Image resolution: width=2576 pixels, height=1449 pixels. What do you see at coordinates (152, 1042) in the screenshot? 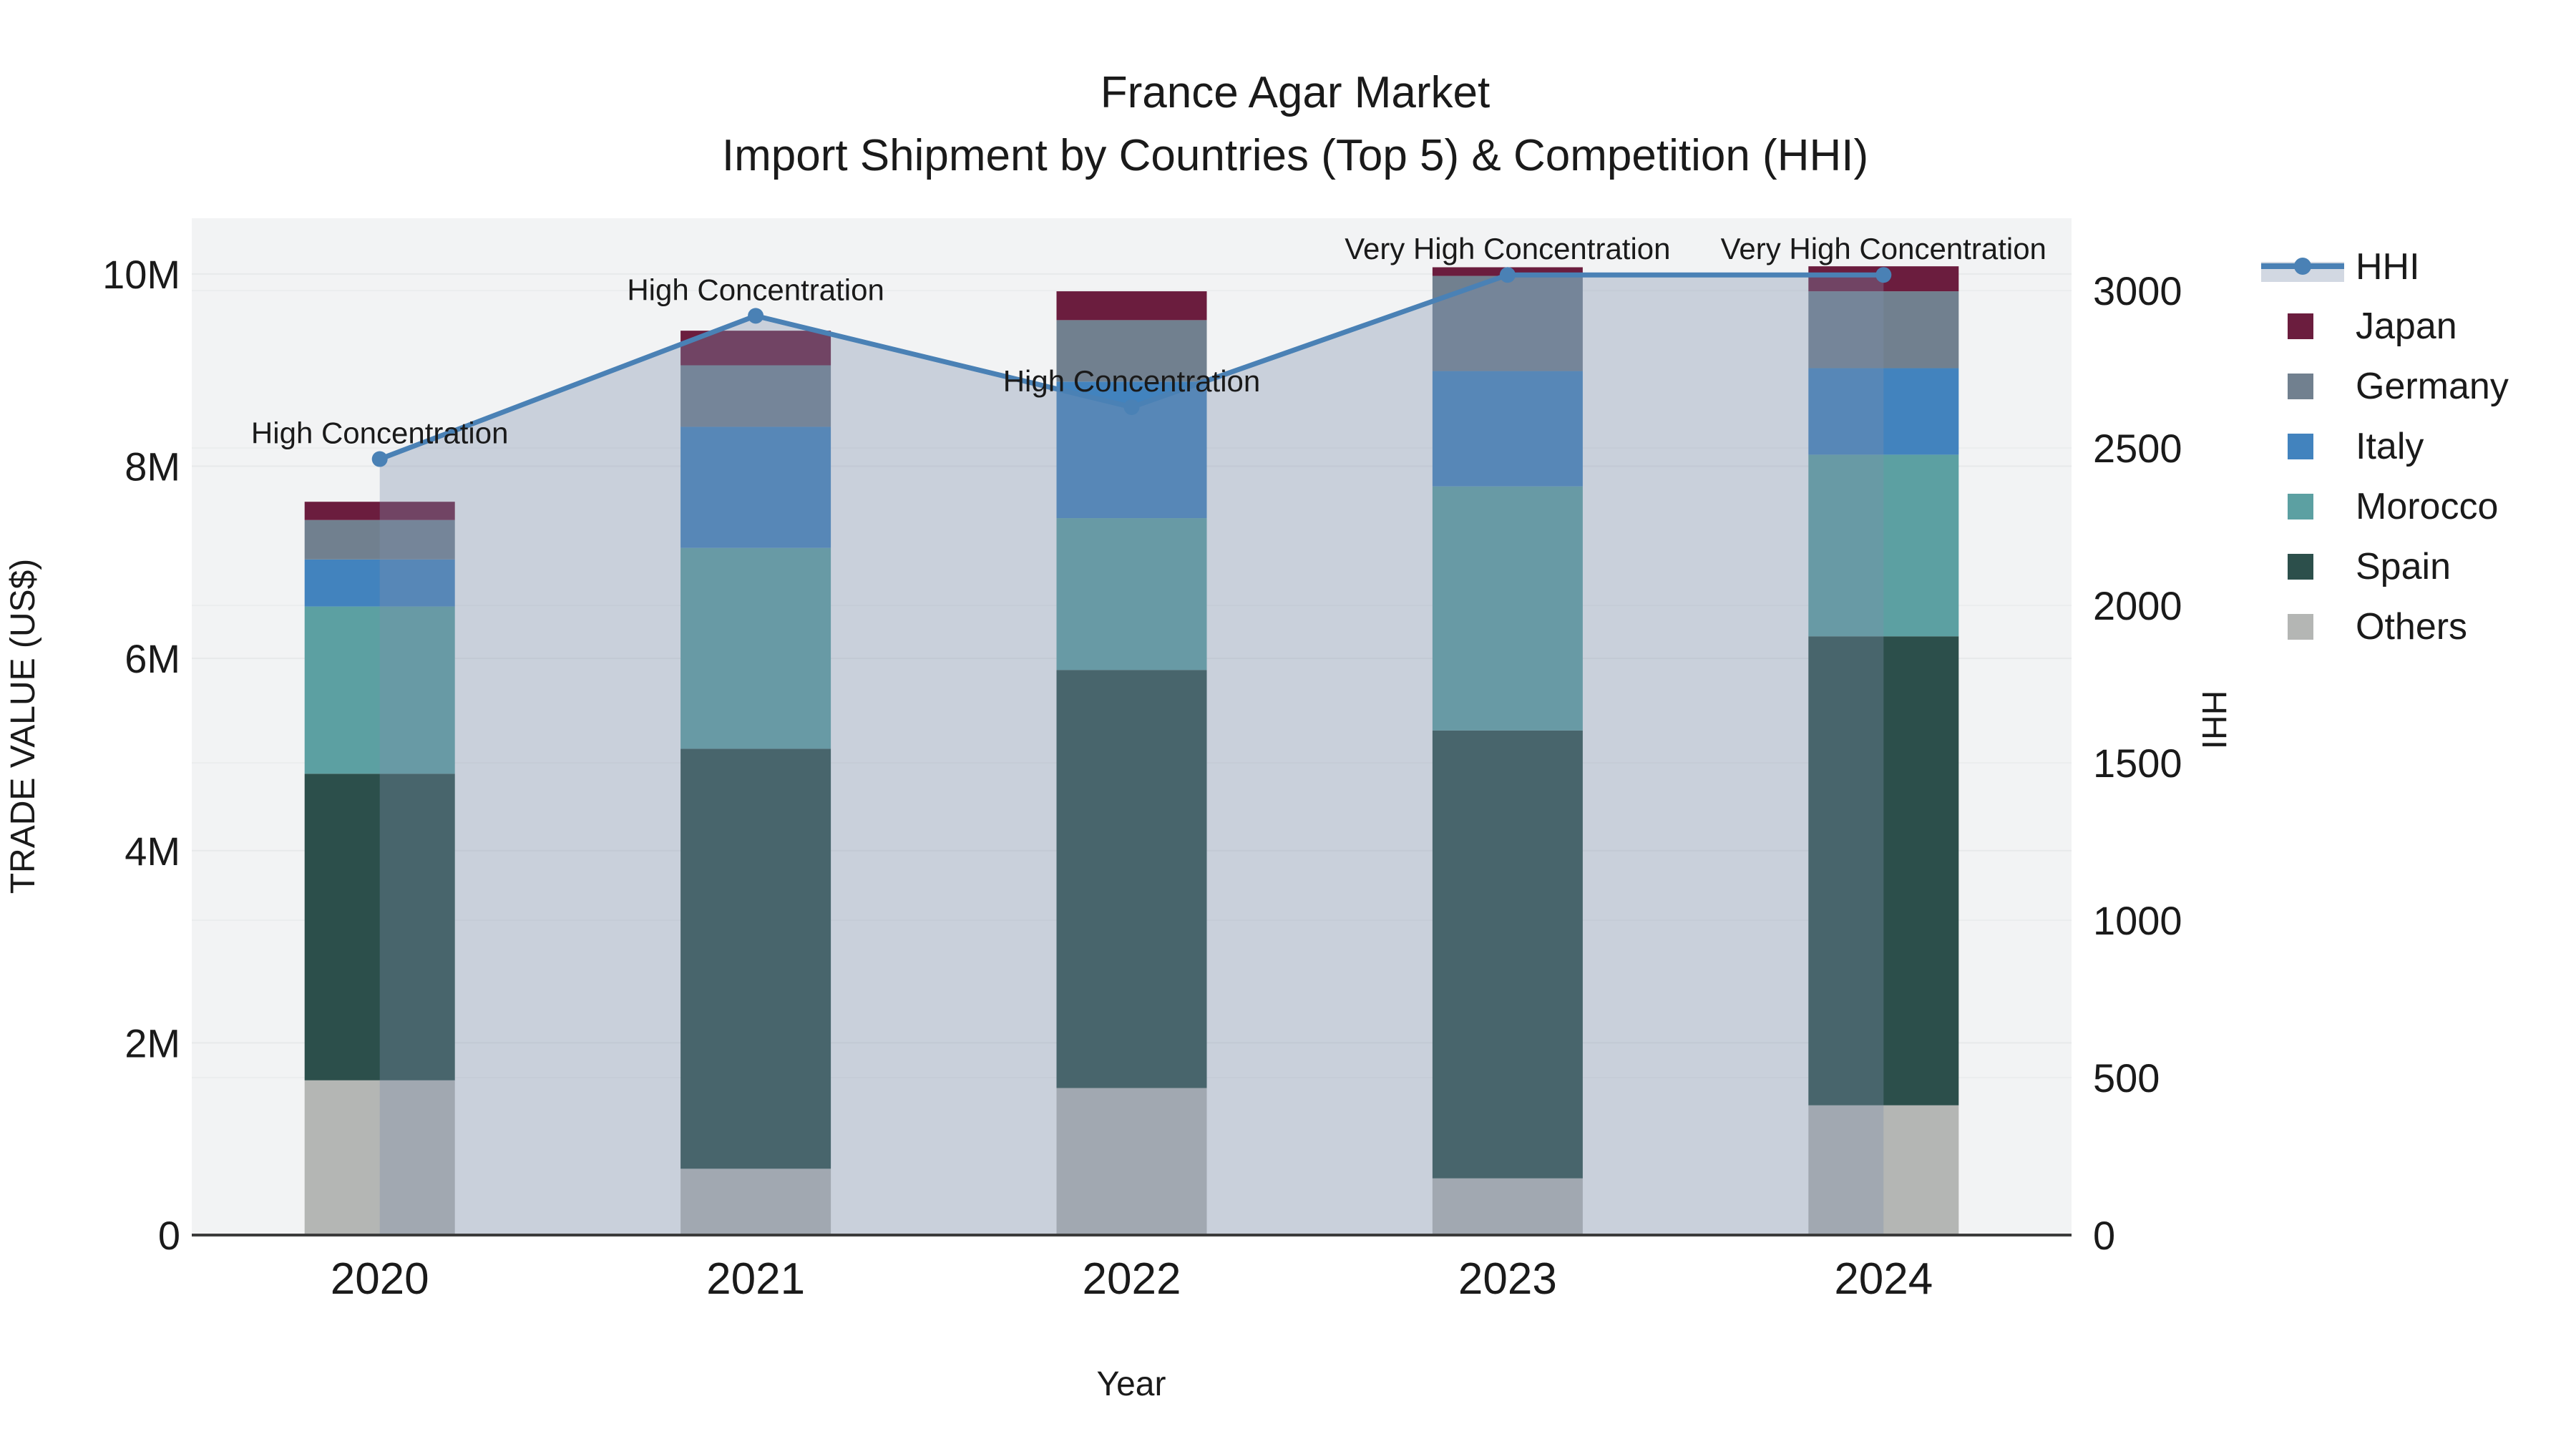
I see `y-left-tick-2M: 2M` at bounding box center [152, 1042].